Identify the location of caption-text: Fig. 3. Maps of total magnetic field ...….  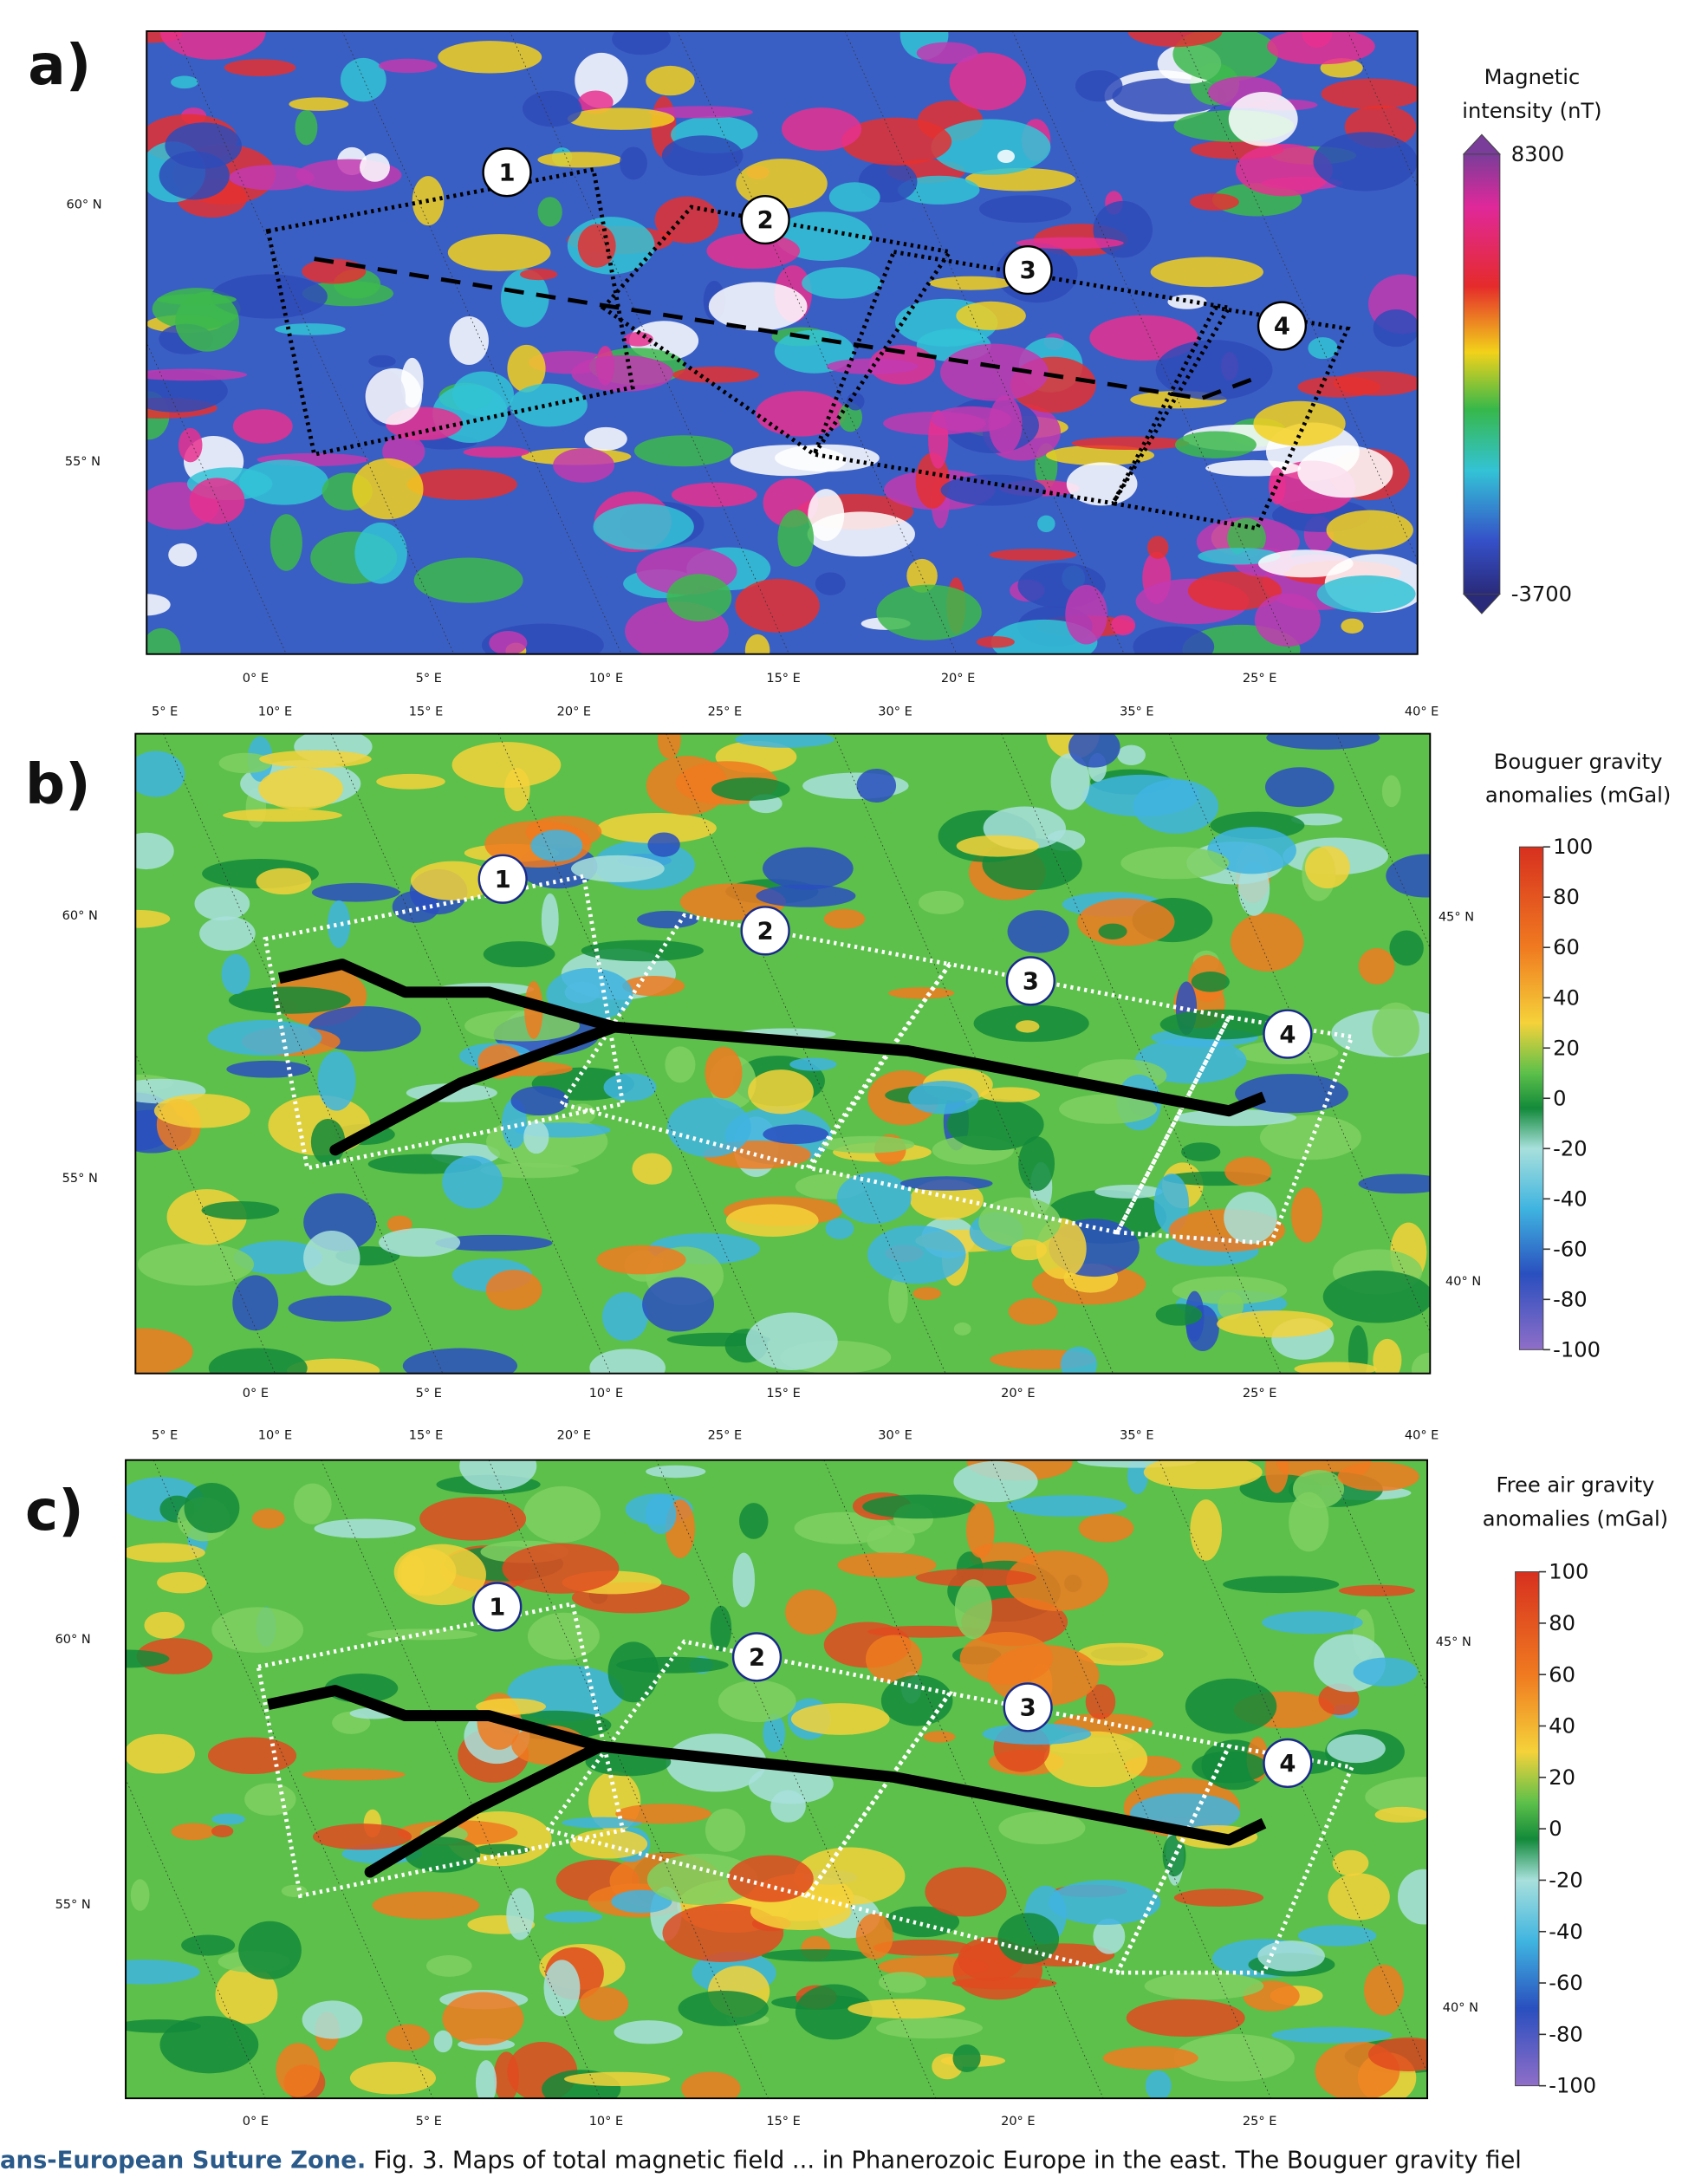
(944, 2161).